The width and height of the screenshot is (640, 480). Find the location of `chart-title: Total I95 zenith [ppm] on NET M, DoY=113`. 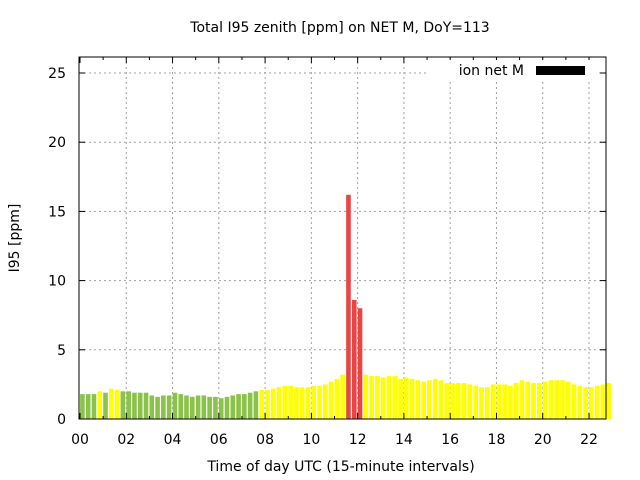

chart-title: Total I95 zenith [ppm] on NET M, DoY=113 is located at coordinates (339, 28).